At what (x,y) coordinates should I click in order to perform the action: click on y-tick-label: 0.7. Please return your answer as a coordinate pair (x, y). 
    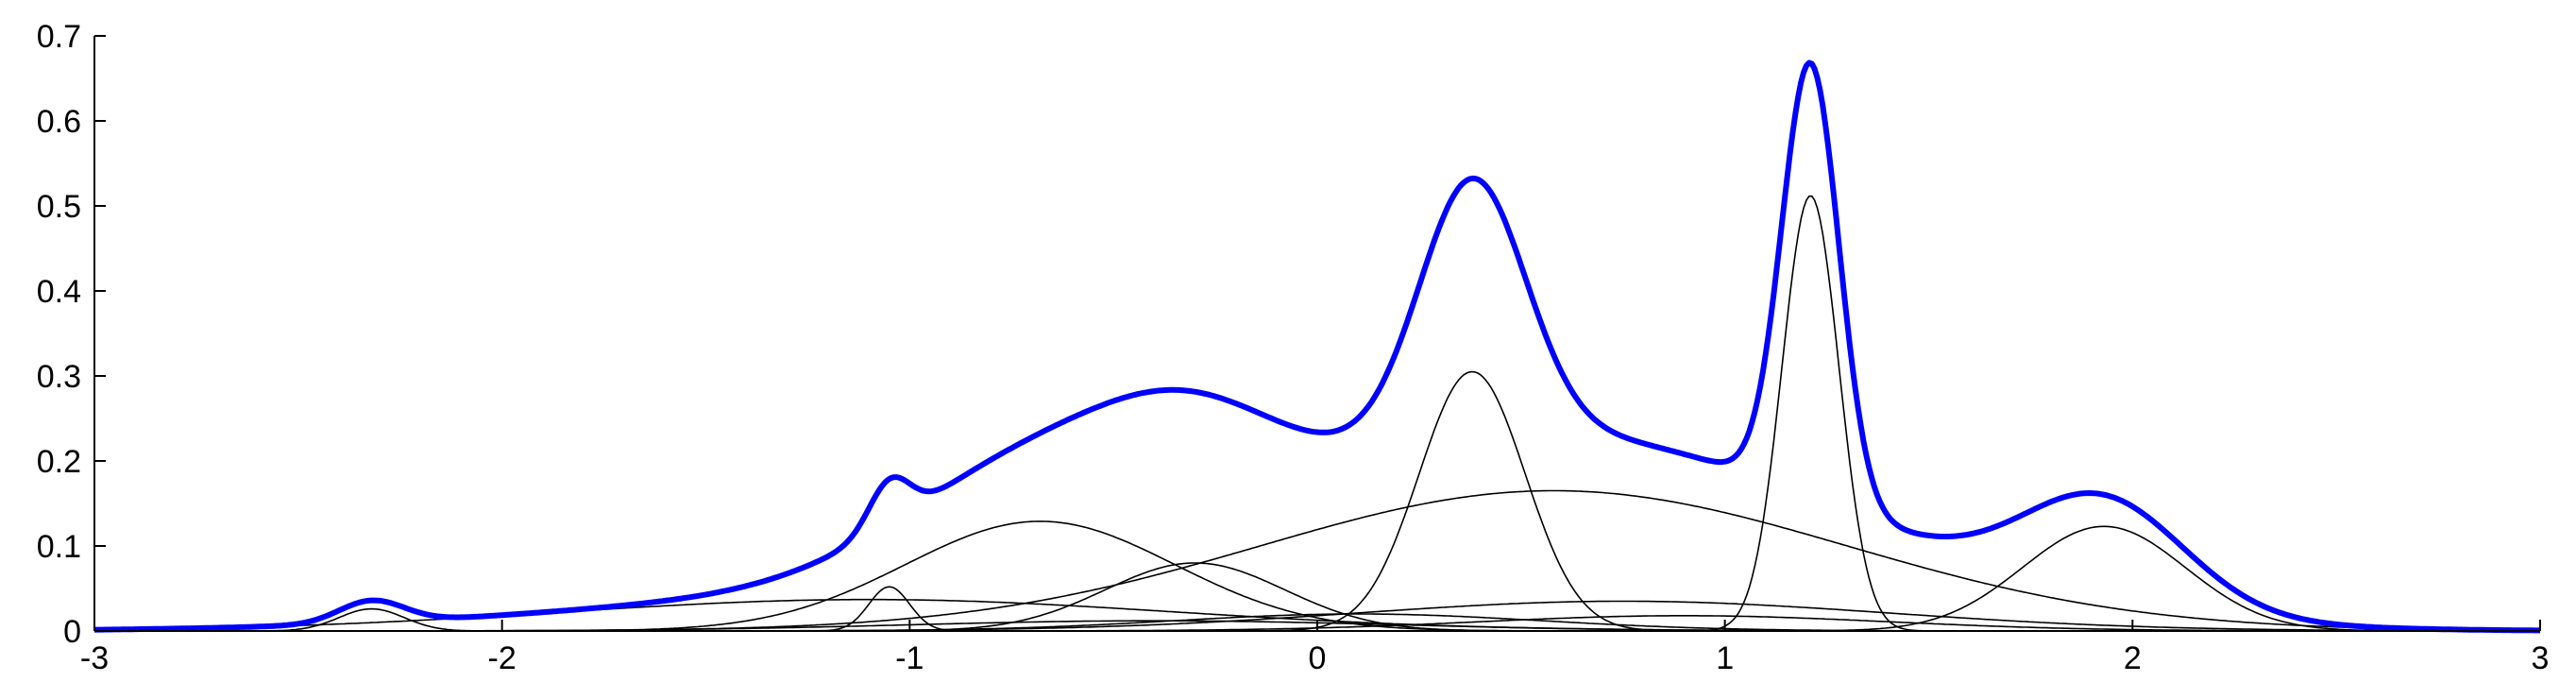
    Looking at the image, I should click on (59, 37).